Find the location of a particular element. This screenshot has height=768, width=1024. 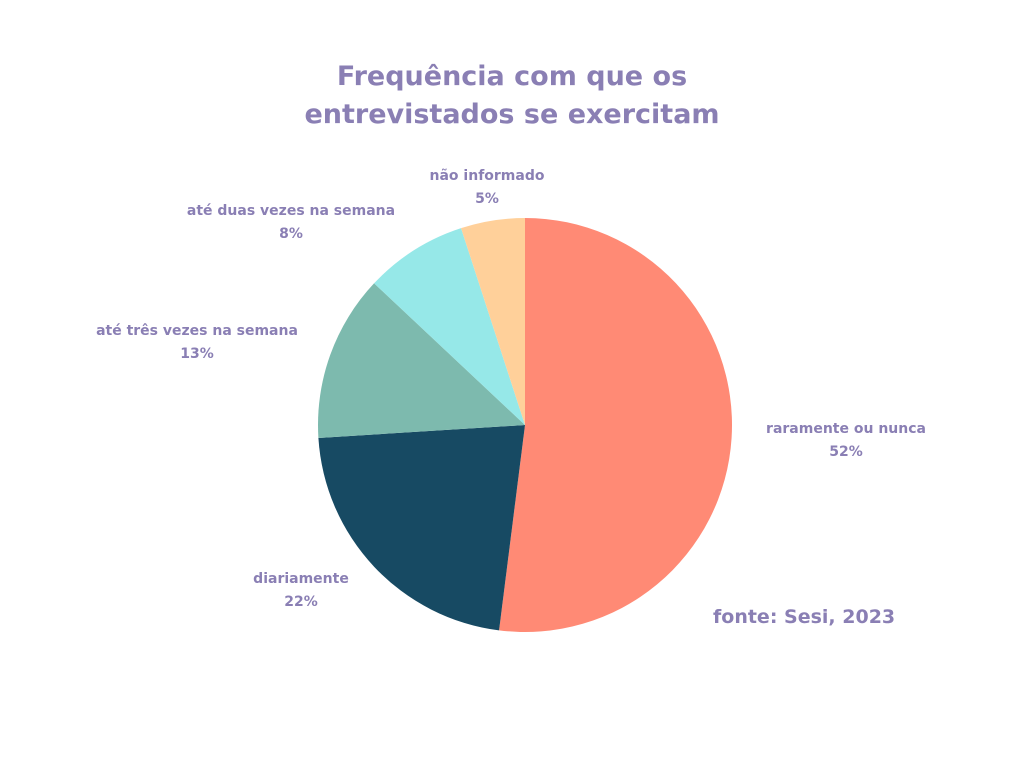

slice-label-0: raramente ou nunca 52% is located at coordinates (846, 441).